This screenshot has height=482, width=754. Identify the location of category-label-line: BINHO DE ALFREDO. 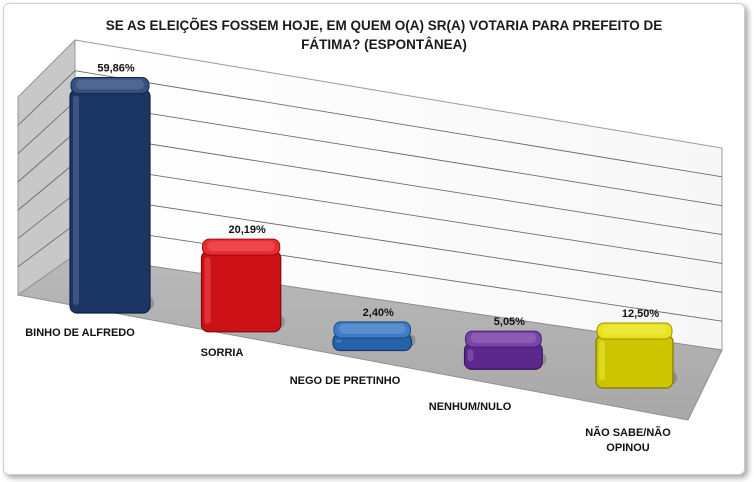
(80, 333).